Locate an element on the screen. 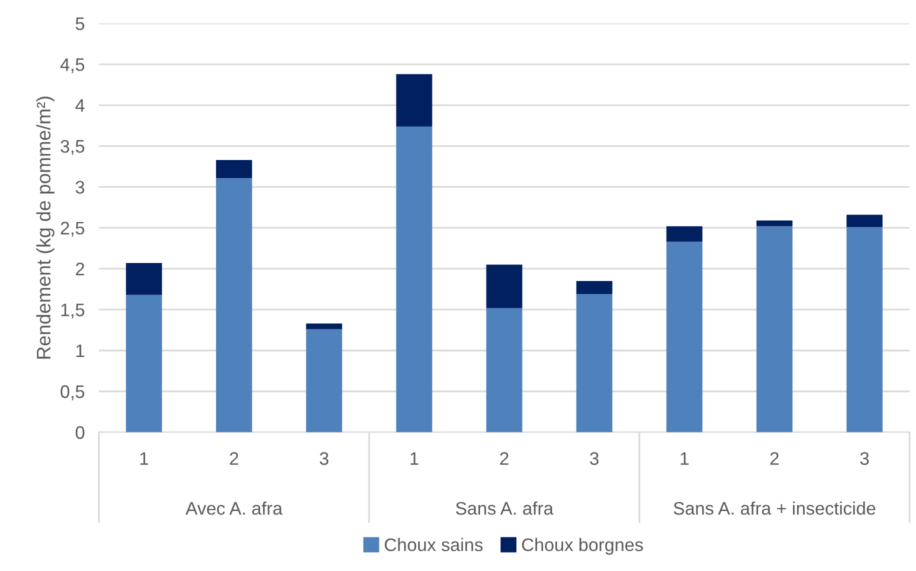 The image size is (916, 571). text: Avec A. afra is located at coordinates (234, 508).